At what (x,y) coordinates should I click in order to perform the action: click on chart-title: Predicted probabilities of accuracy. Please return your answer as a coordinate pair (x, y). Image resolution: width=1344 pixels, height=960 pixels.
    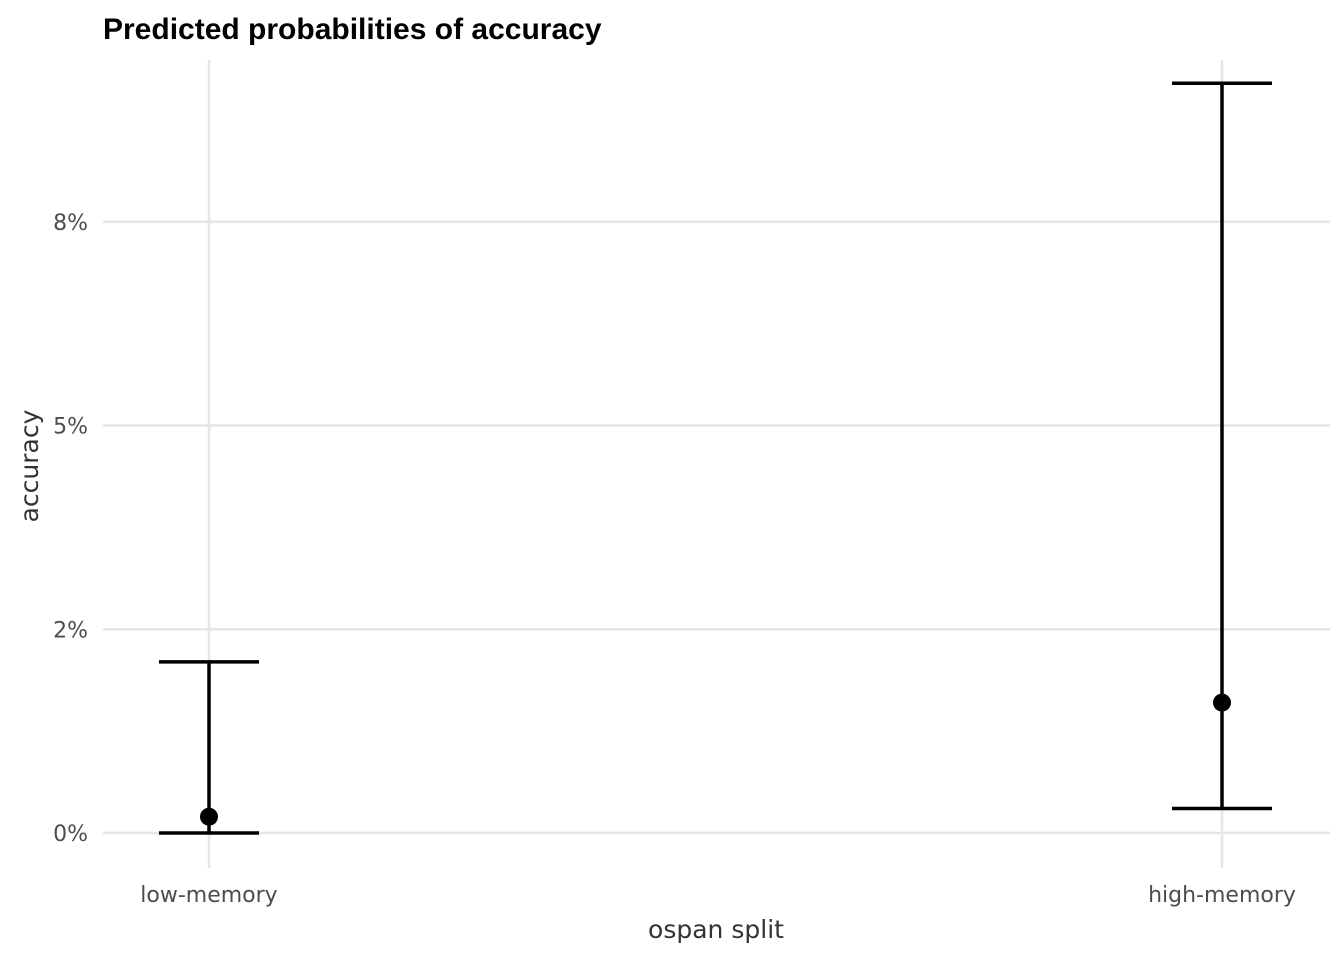
    Looking at the image, I should click on (352, 29).